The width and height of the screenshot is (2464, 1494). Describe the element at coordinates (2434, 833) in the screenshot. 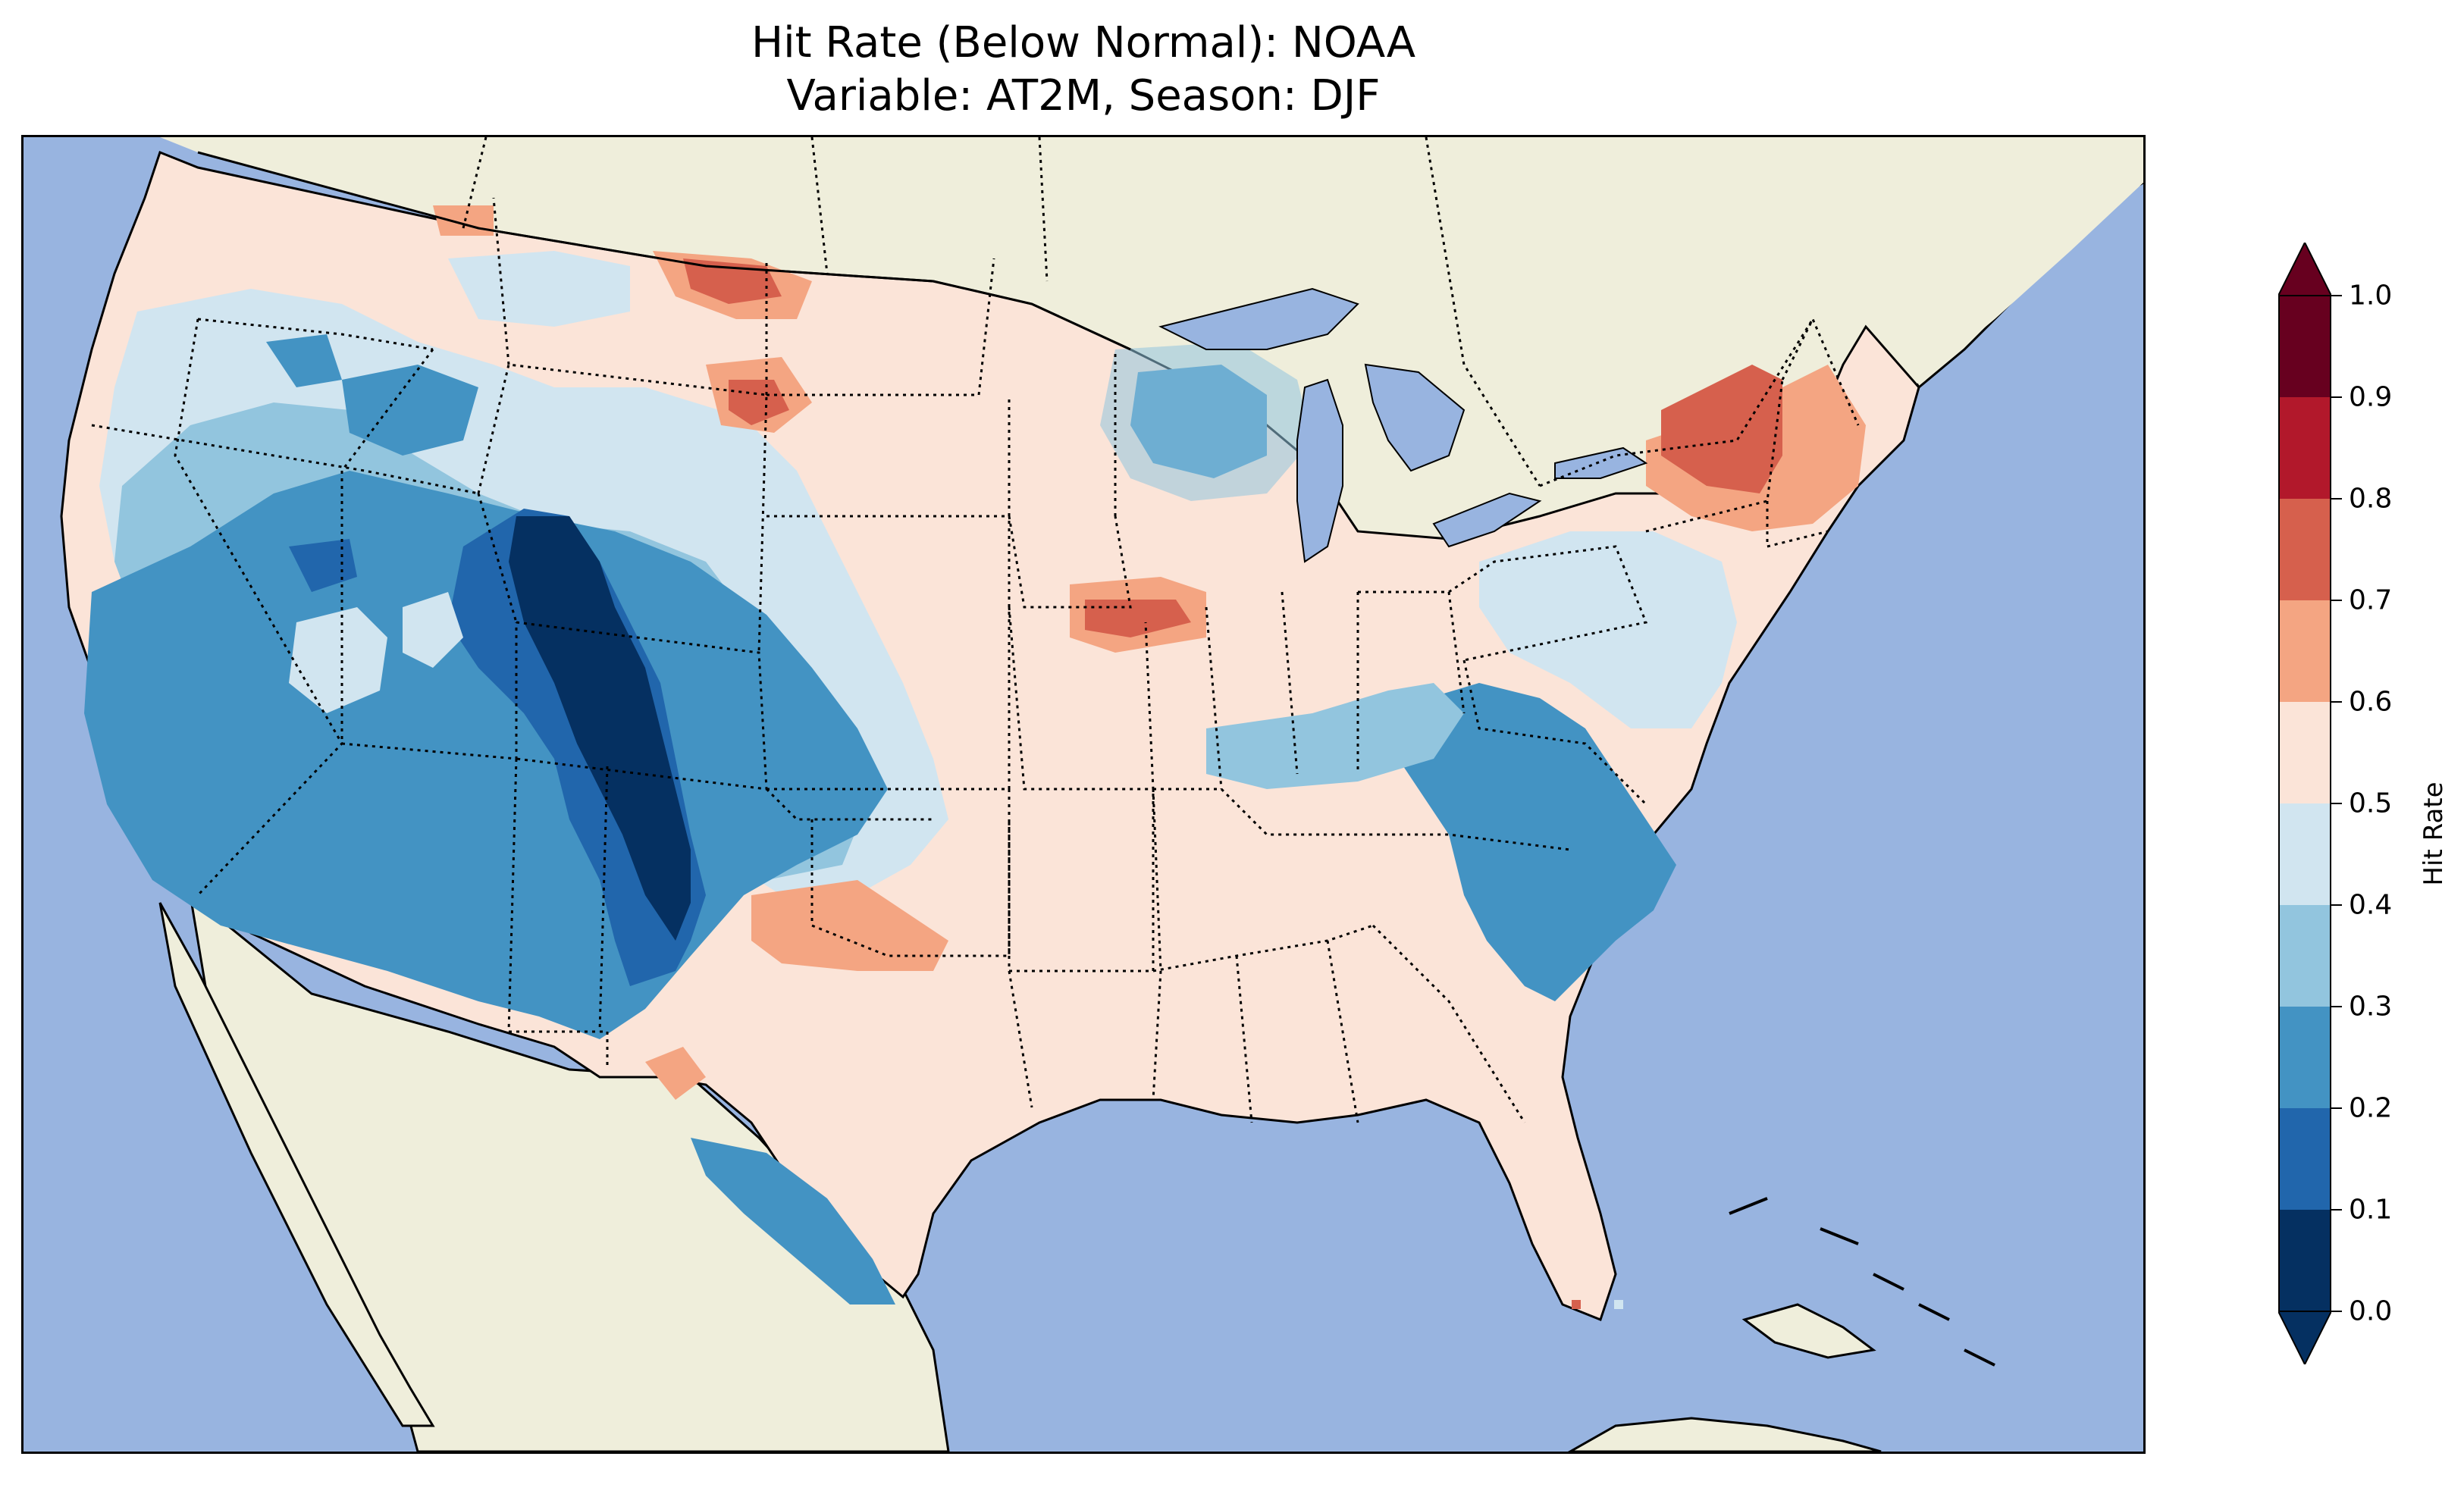

I see `colorbar-label: Hit Rate` at that location.